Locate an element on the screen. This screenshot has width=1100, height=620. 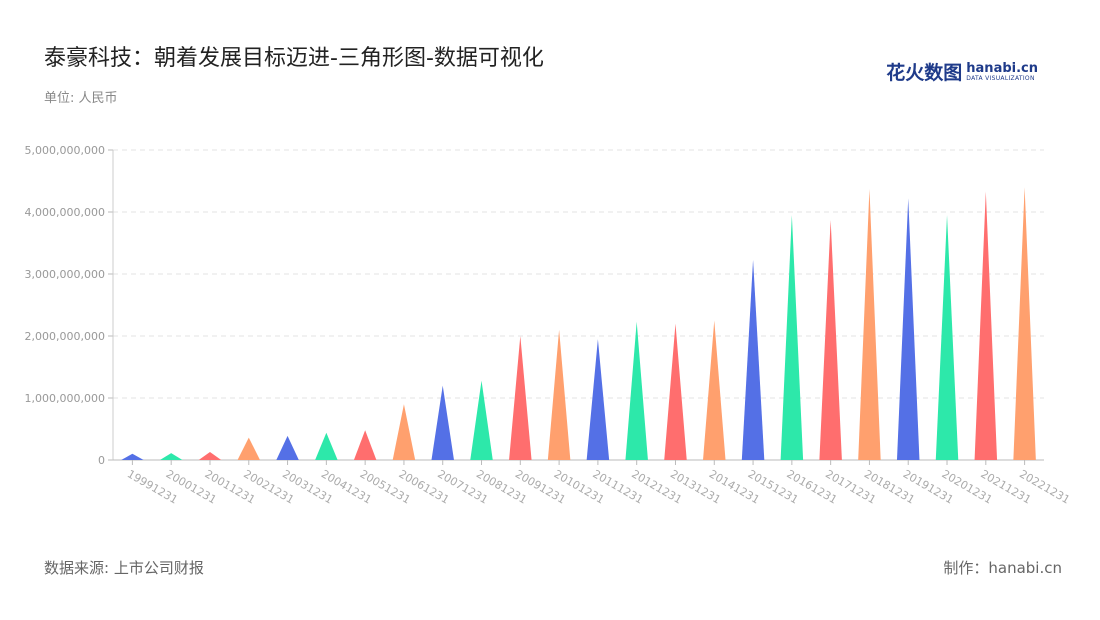
logo-domain: hanabi.cn is located at coordinates (1002, 68).